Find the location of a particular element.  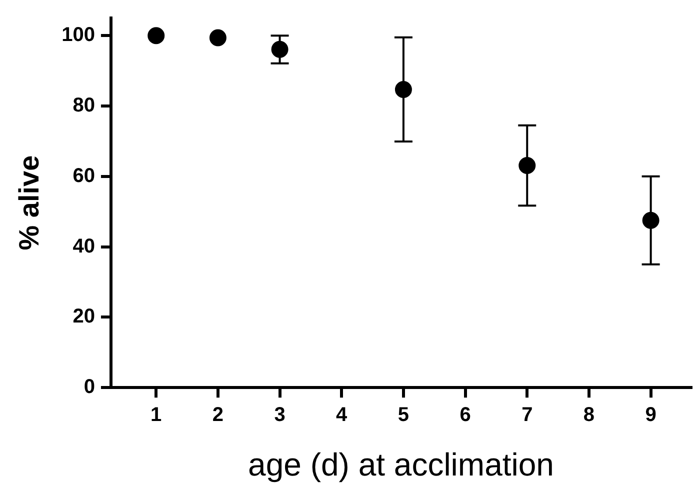

x-tick-label: 8 is located at coordinates (589, 415).